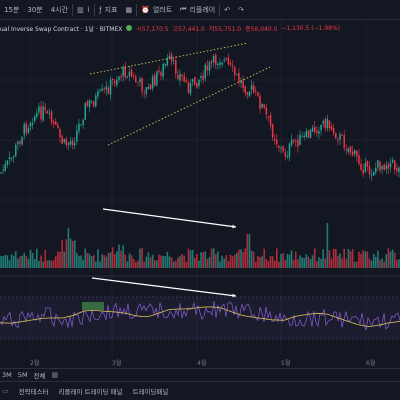 This screenshot has width=400, height=400. Describe the element at coordinates (111, 9) in the screenshot. I see `indicators-label: 지표` at that location.